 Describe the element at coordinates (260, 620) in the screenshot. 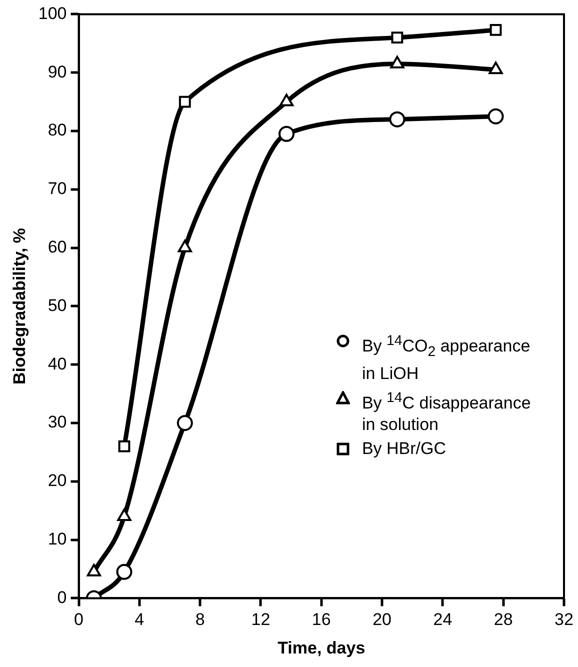

I see `x-tick-label: 12` at that location.